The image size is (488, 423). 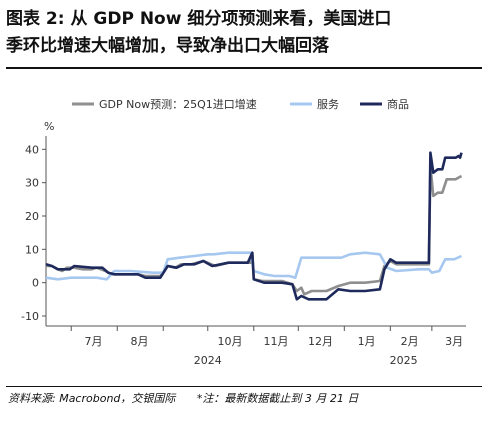 I want to click on title-divider, so click(x=244, y=68).